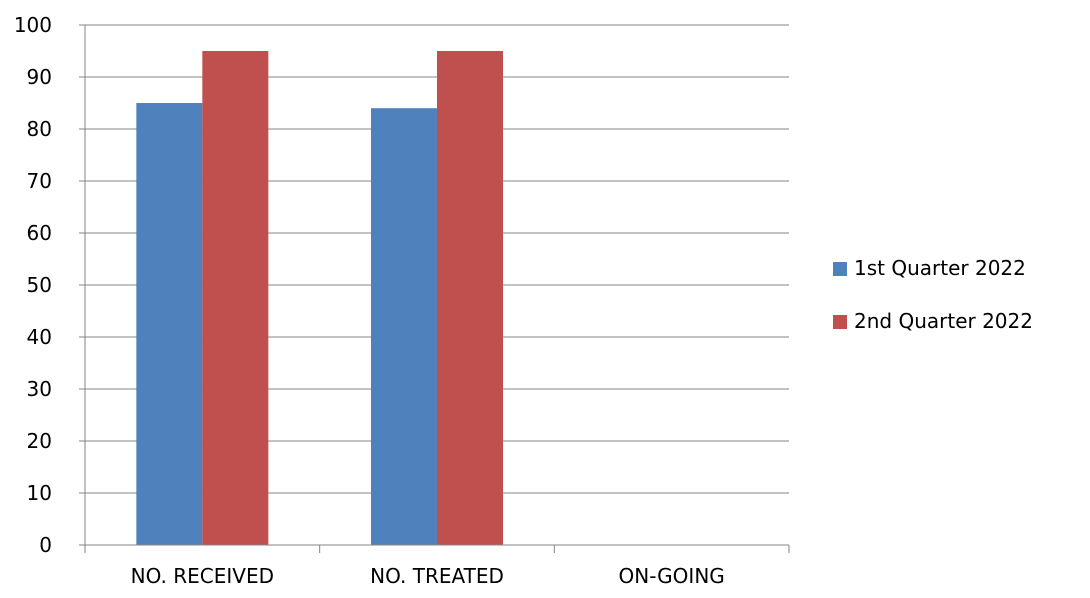 The height and width of the screenshot is (598, 1090). Describe the element at coordinates (45, 545) in the screenshot. I see `y-tick-label: 0` at that location.